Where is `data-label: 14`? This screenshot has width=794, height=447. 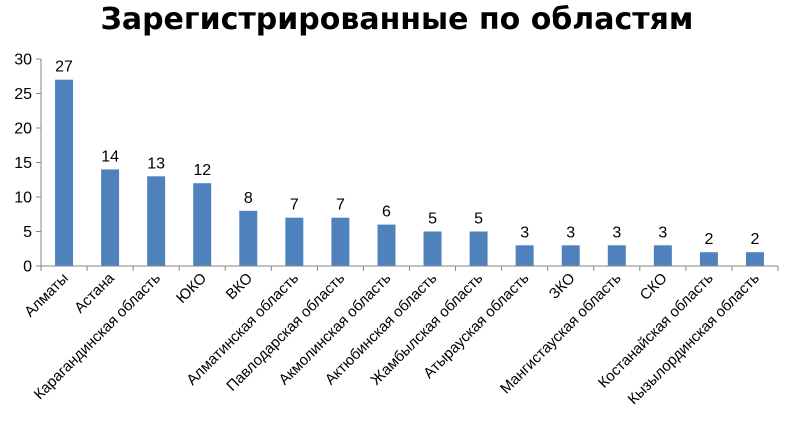 data-label: 14 is located at coordinates (110, 156).